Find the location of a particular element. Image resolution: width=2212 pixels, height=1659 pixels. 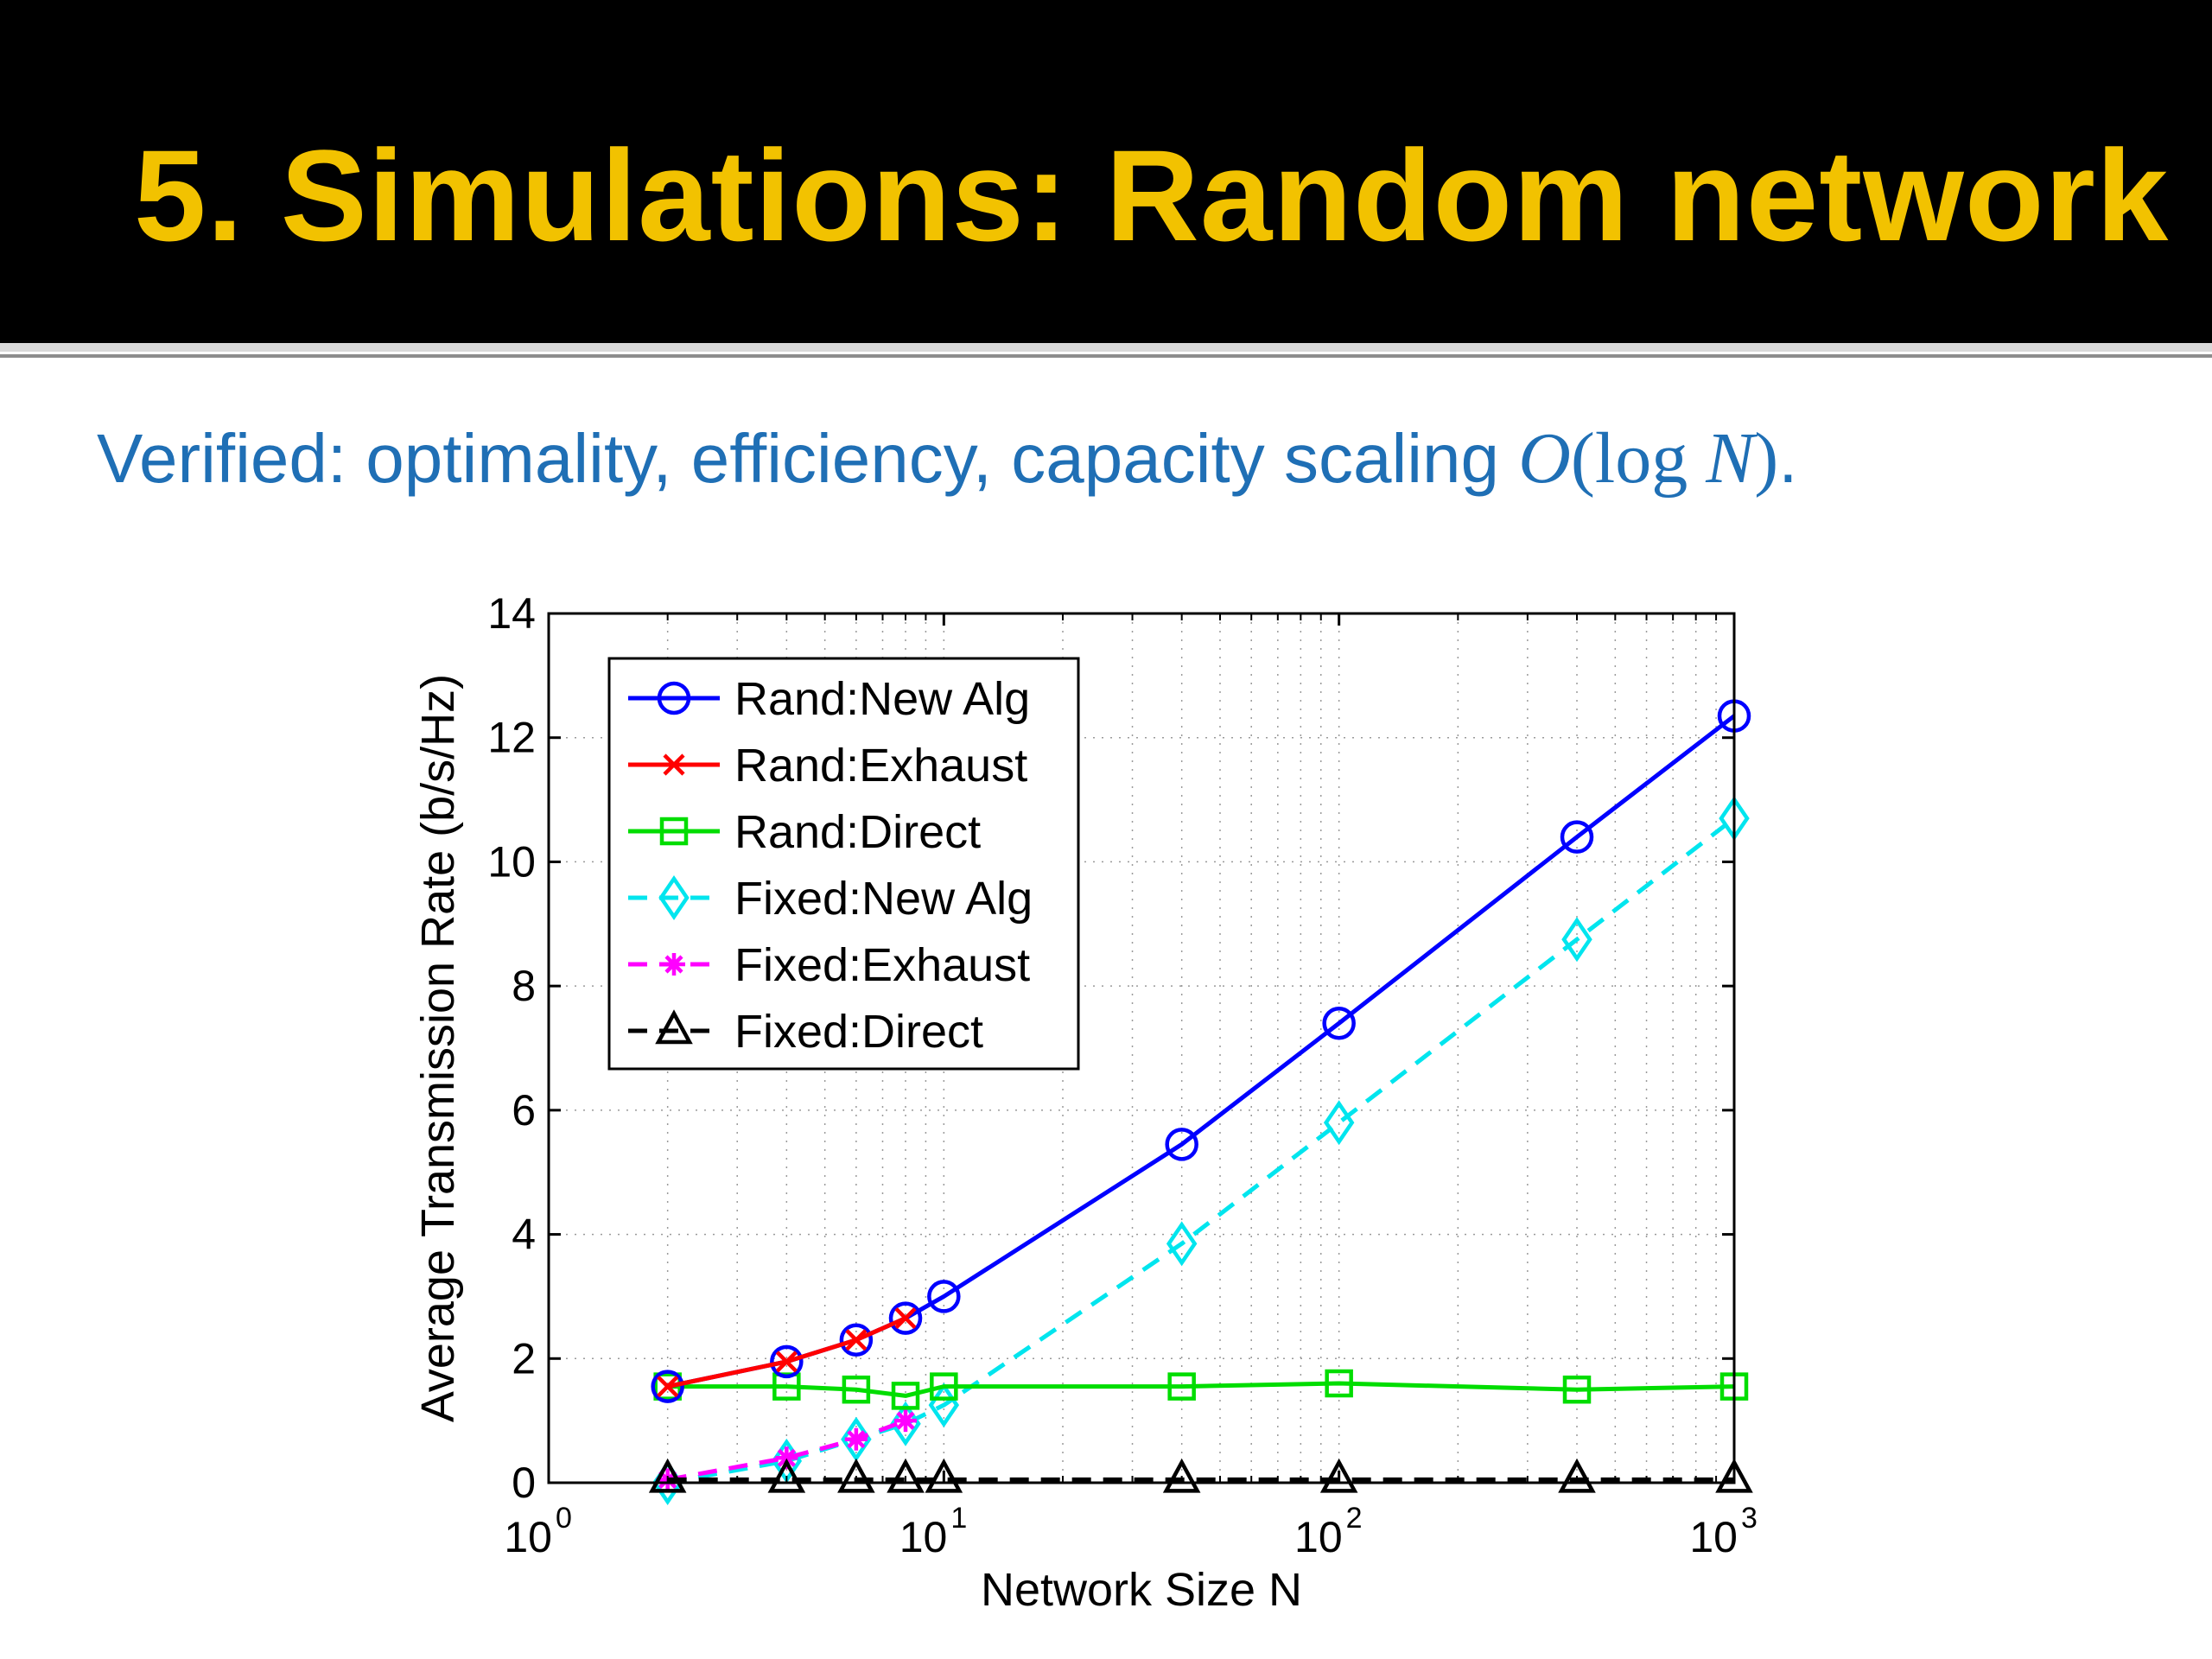

legend-entry: Rand:Direct is located at coordinates (804, 832).